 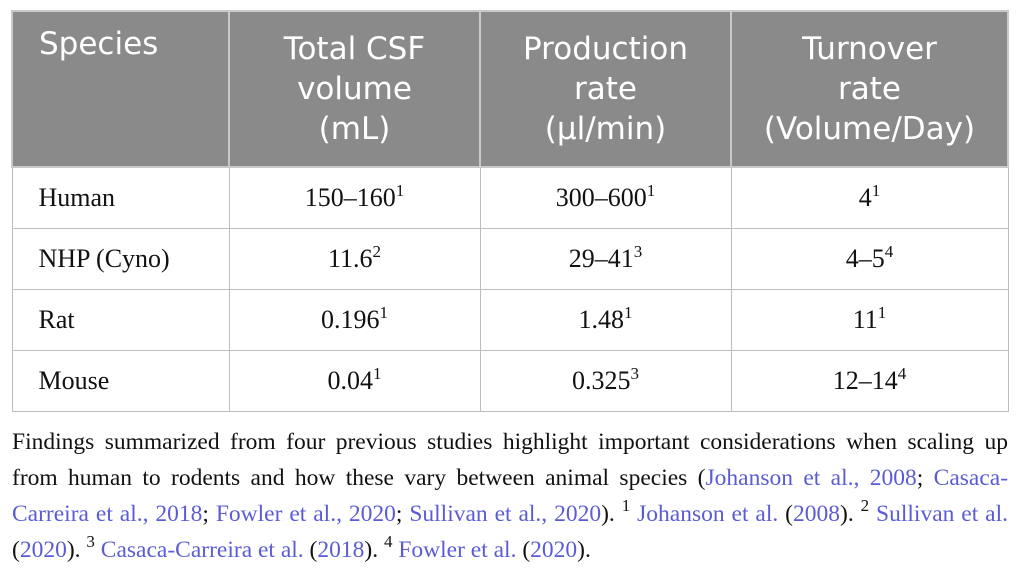 I want to click on cell-species: Human, so click(x=120, y=197).